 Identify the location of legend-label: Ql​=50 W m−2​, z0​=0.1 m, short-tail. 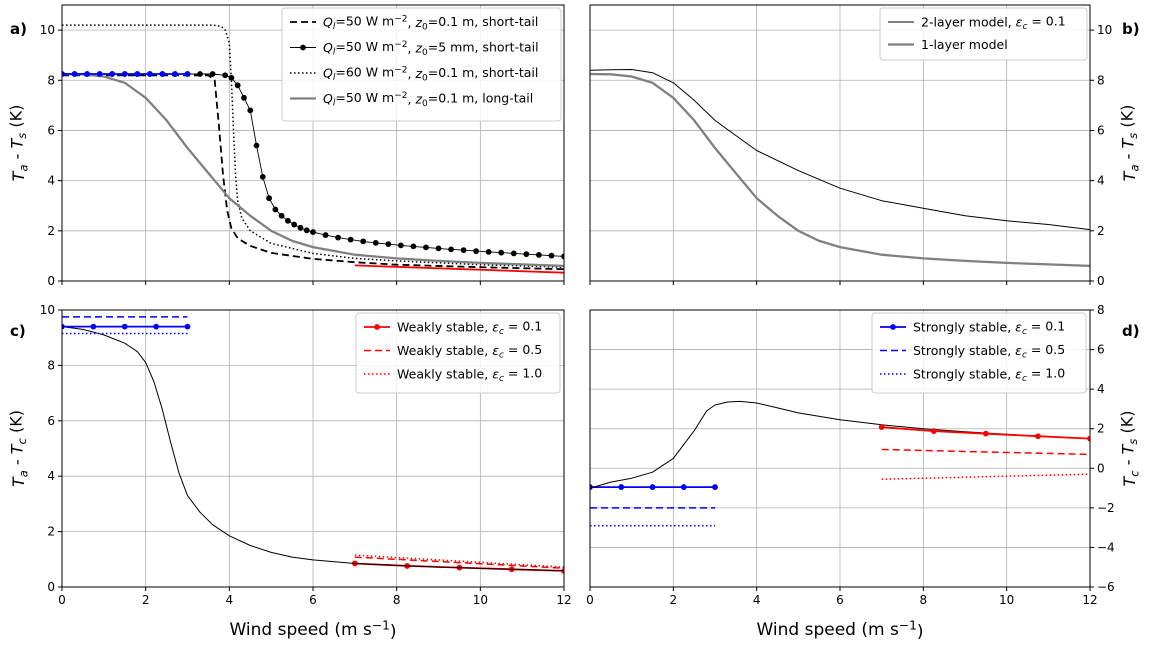
(430, 22).